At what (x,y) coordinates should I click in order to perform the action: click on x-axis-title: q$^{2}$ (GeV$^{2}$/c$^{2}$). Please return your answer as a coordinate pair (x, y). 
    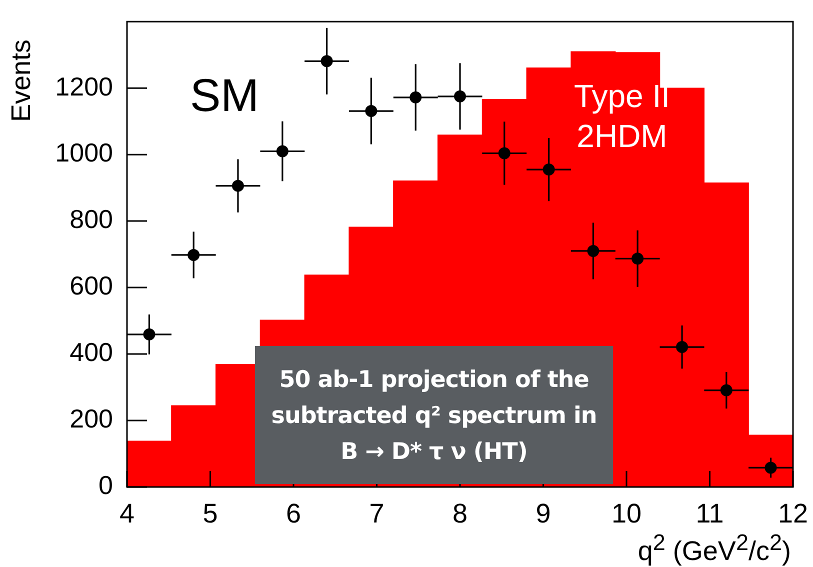
    Looking at the image, I should click on (714, 548).